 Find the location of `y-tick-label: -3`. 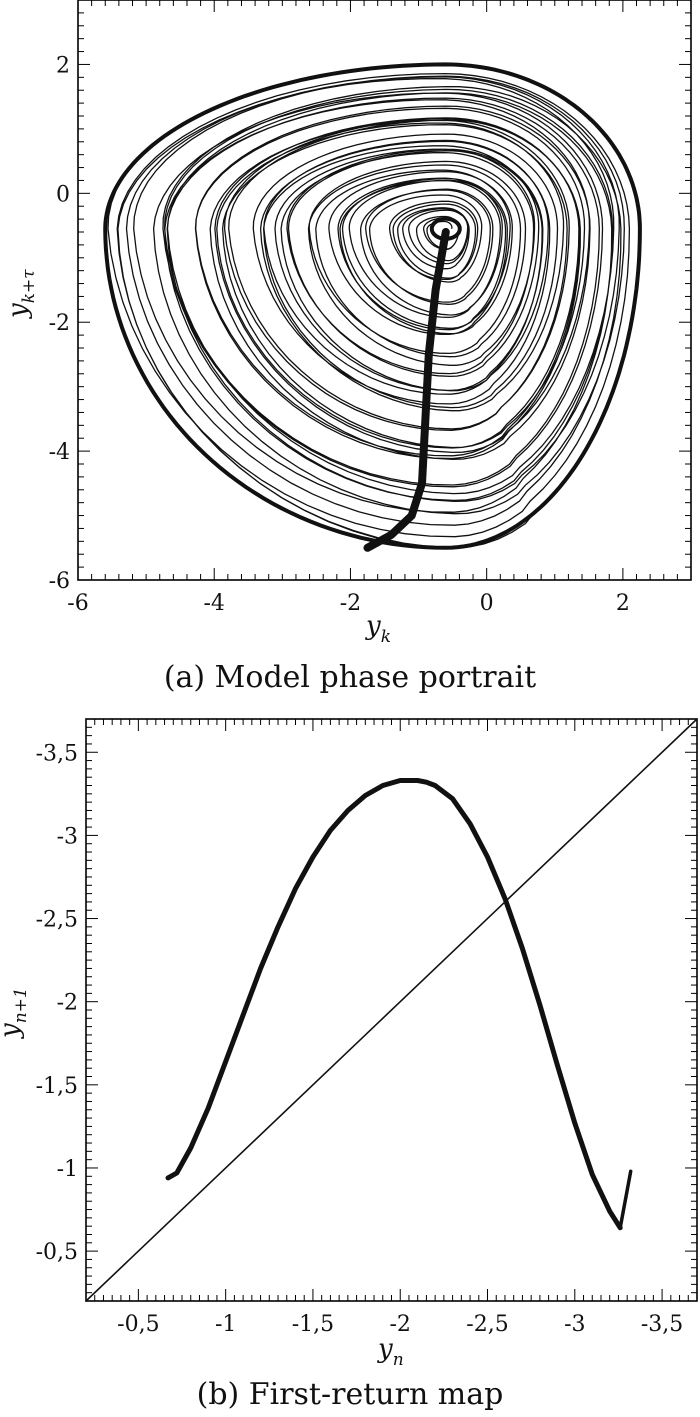

y-tick-label: -3 is located at coordinates (67, 836).